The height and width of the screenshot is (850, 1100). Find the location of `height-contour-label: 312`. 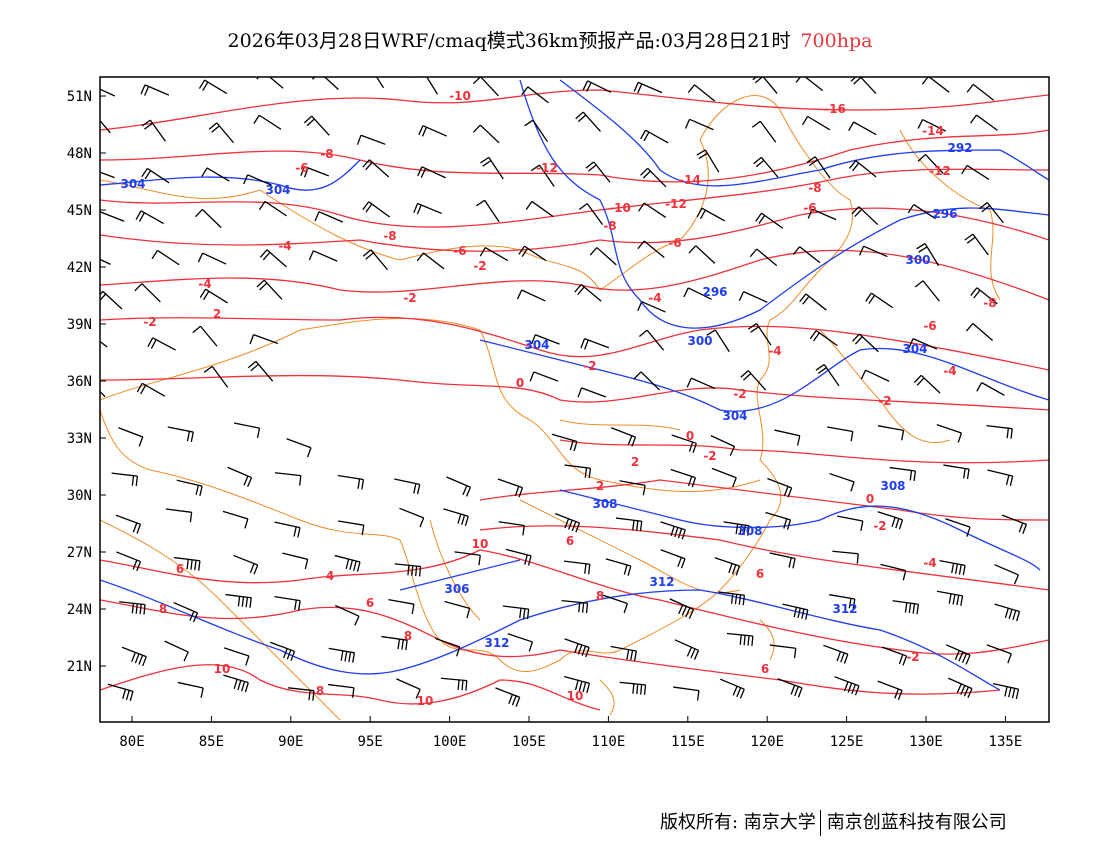

height-contour-label: 312 is located at coordinates (661, 582).